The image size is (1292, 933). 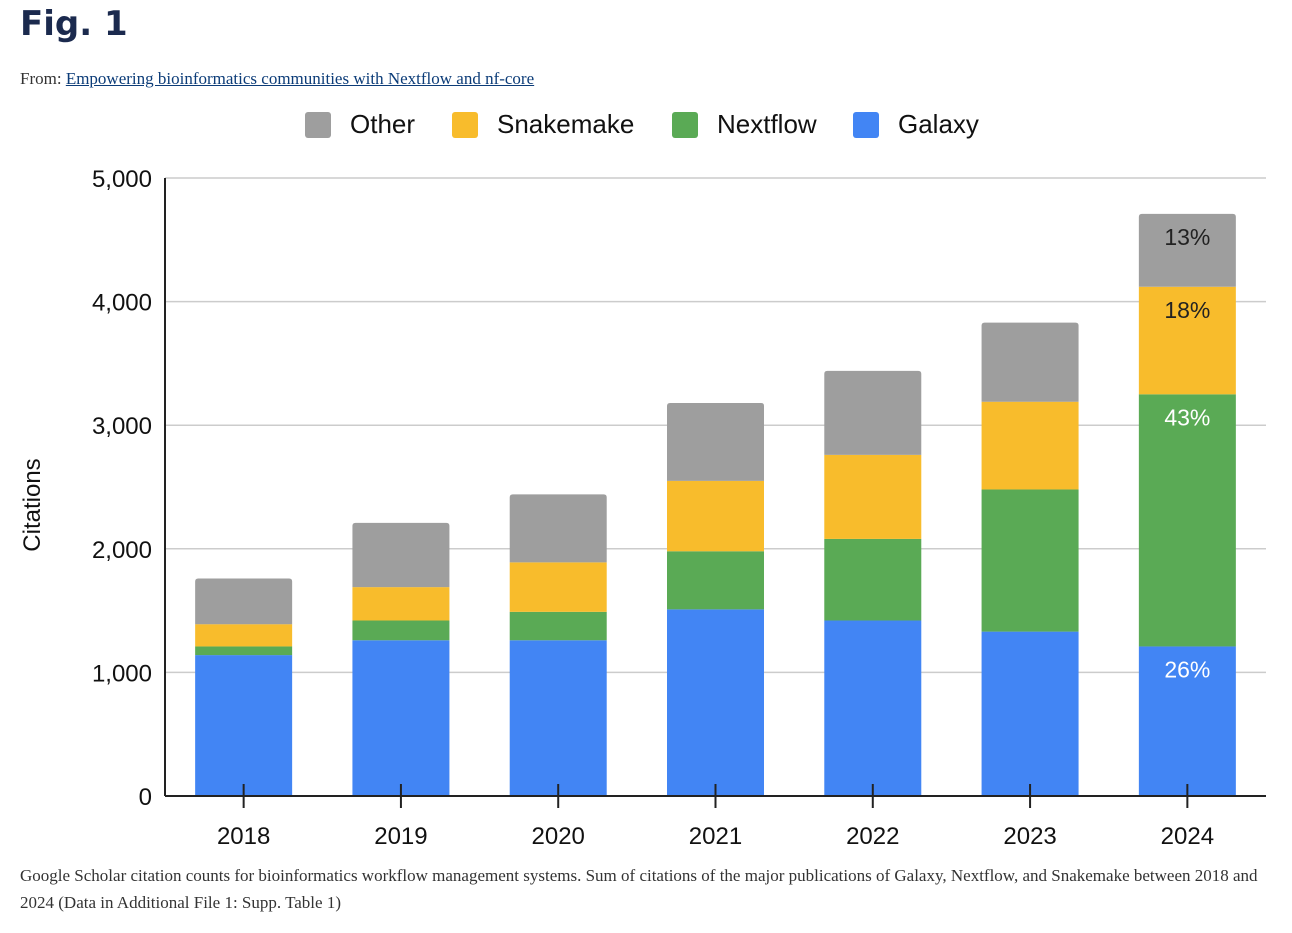 I want to click on data-label-galaxy-2024: 26%, so click(x=1187, y=669).